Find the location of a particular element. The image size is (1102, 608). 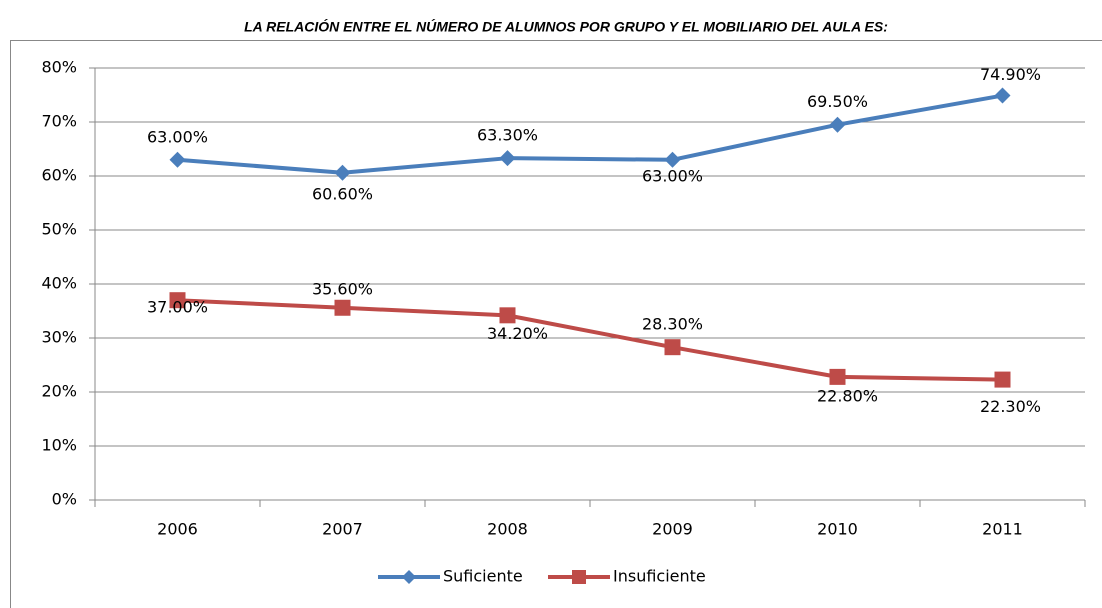

y-tick-label: 20% is located at coordinates (59, 391).